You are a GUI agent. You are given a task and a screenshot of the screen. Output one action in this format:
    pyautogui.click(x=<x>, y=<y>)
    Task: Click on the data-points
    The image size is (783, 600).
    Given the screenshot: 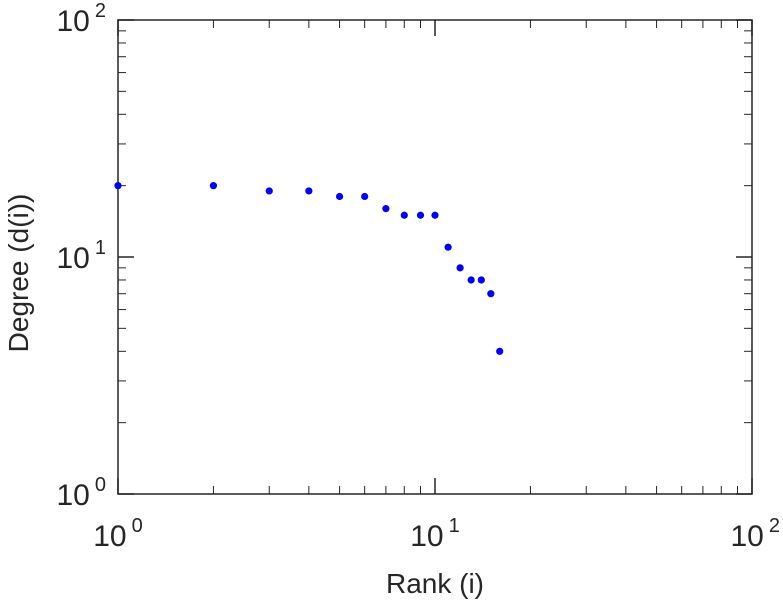 What is the action you would take?
    pyautogui.click(x=309, y=268)
    